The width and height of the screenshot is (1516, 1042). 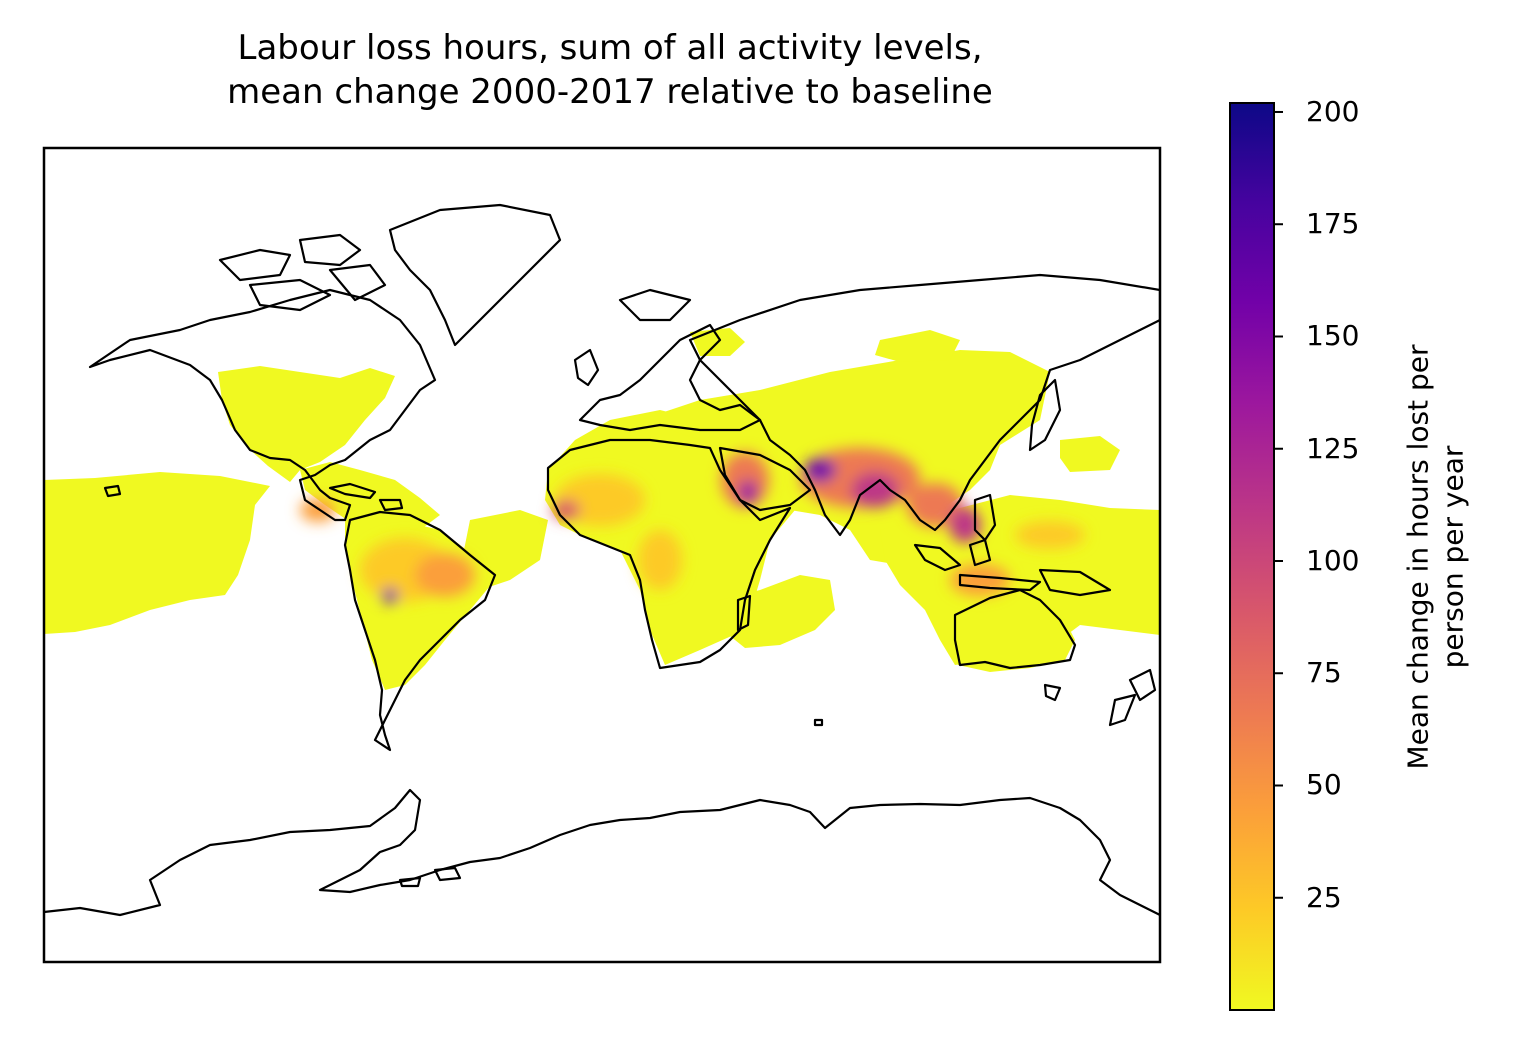 I want to click on colorbar-tick-label: 150, so click(x=1333, y=336).